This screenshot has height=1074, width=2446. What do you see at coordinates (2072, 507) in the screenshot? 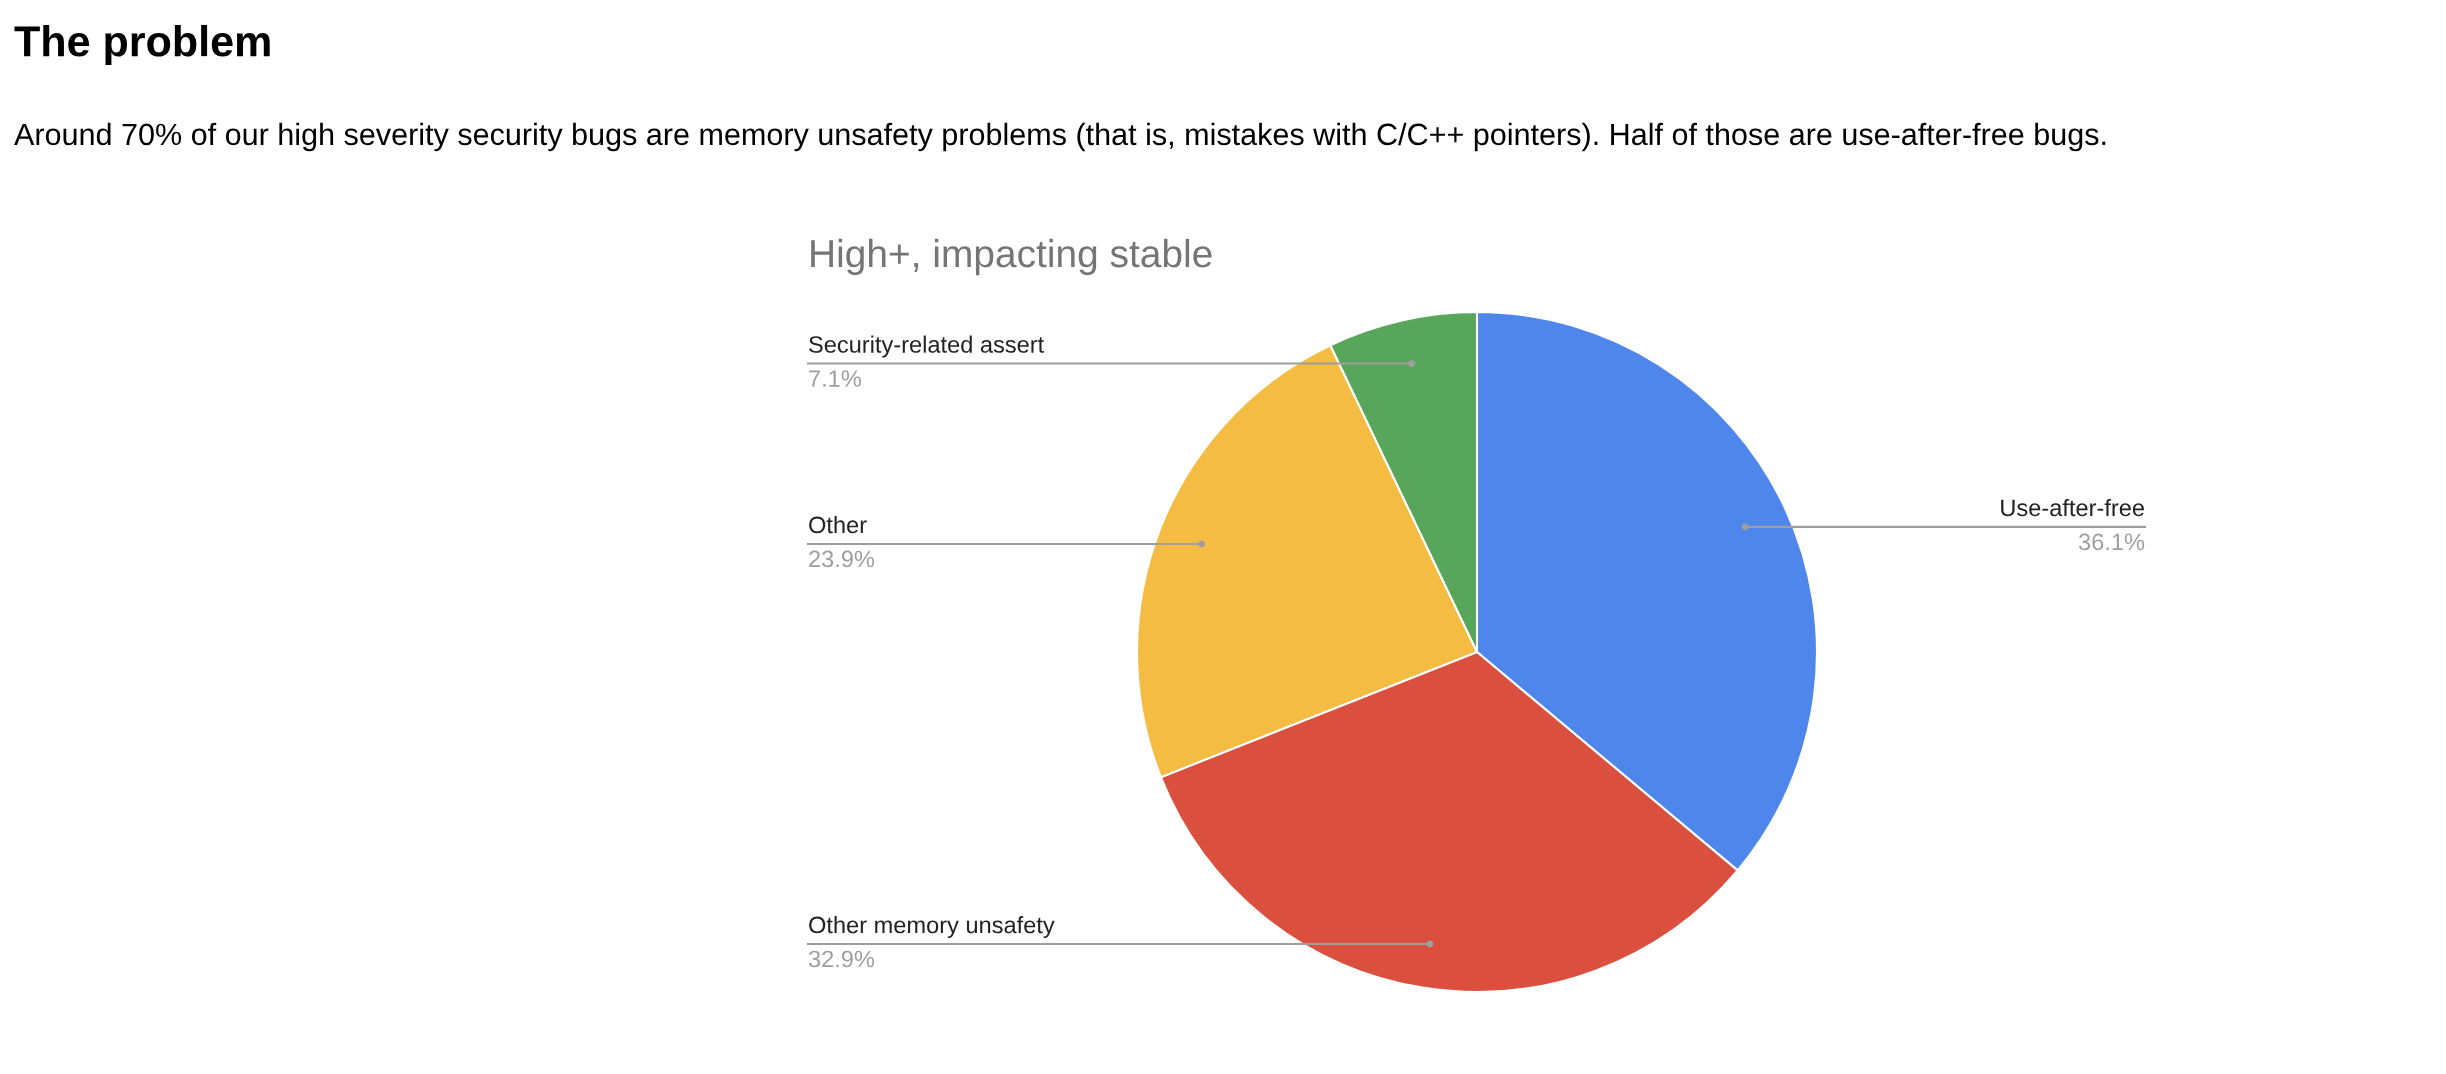
I see `slice-label: Use-after-free` at bounding box center [2072, 507].